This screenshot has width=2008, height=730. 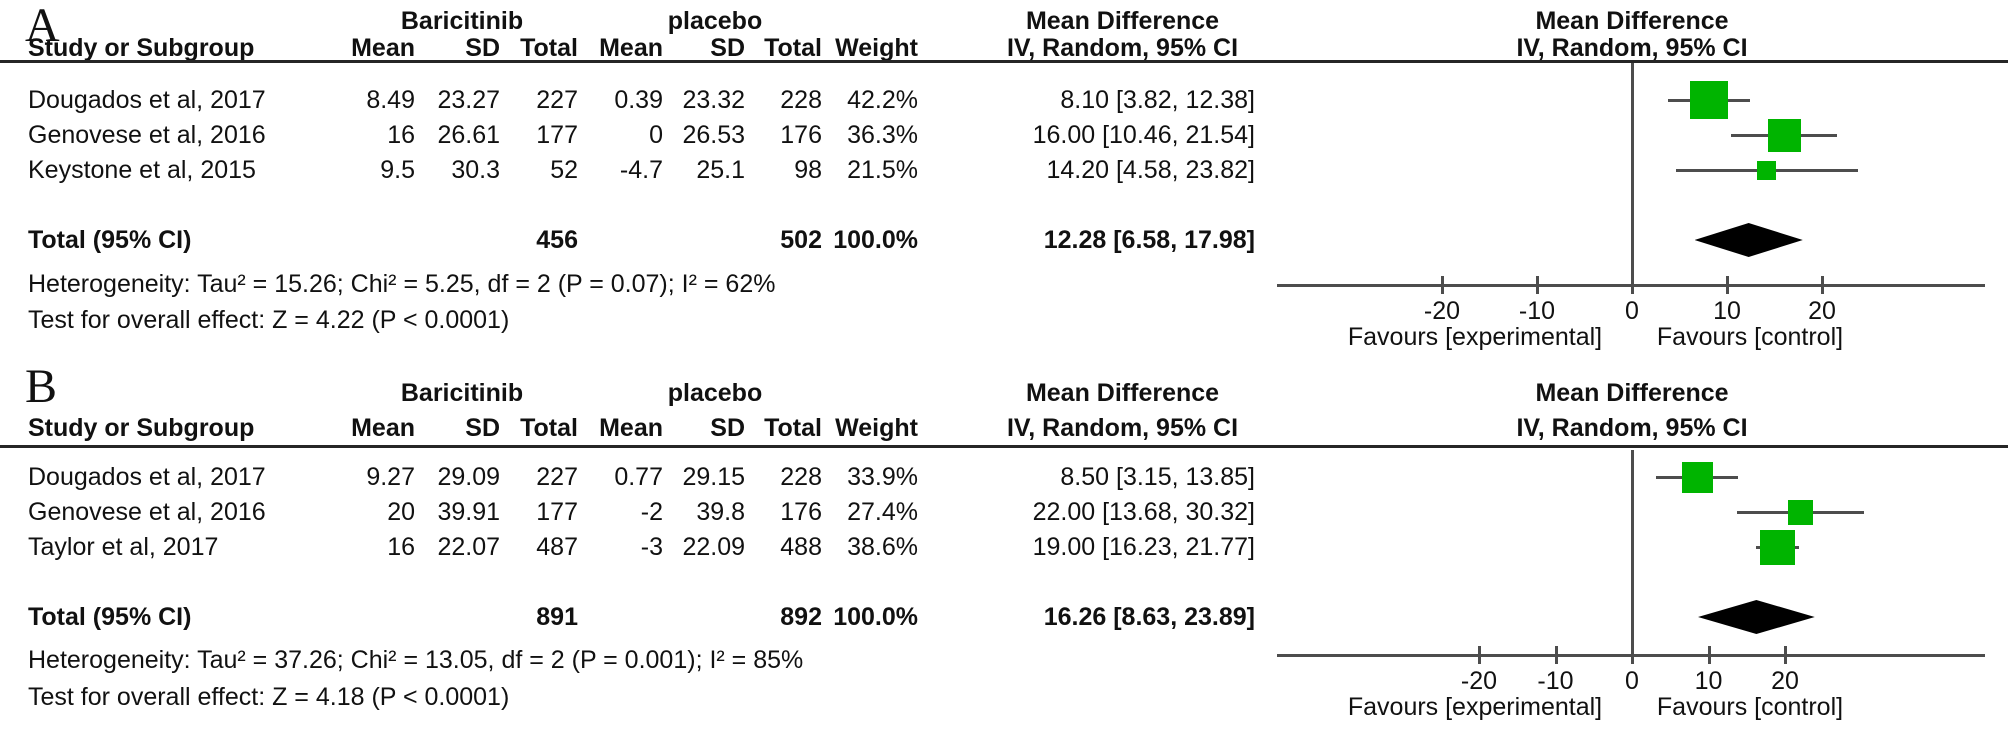 What do you see at coordinates (713, 135) in the screenshot?
I see `cell-ctl-sd: 26.53` at bounding box center [713, 135].